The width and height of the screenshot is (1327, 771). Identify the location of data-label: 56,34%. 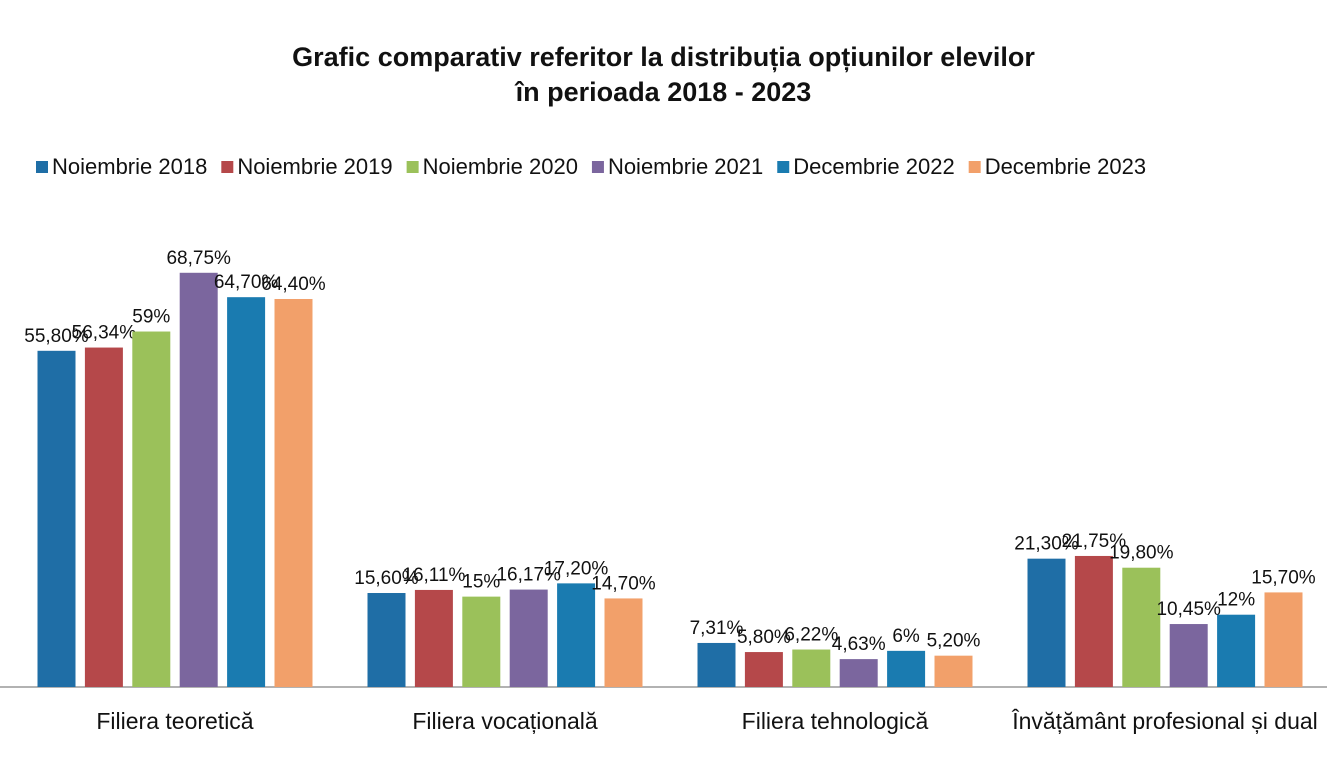
(104, 333).